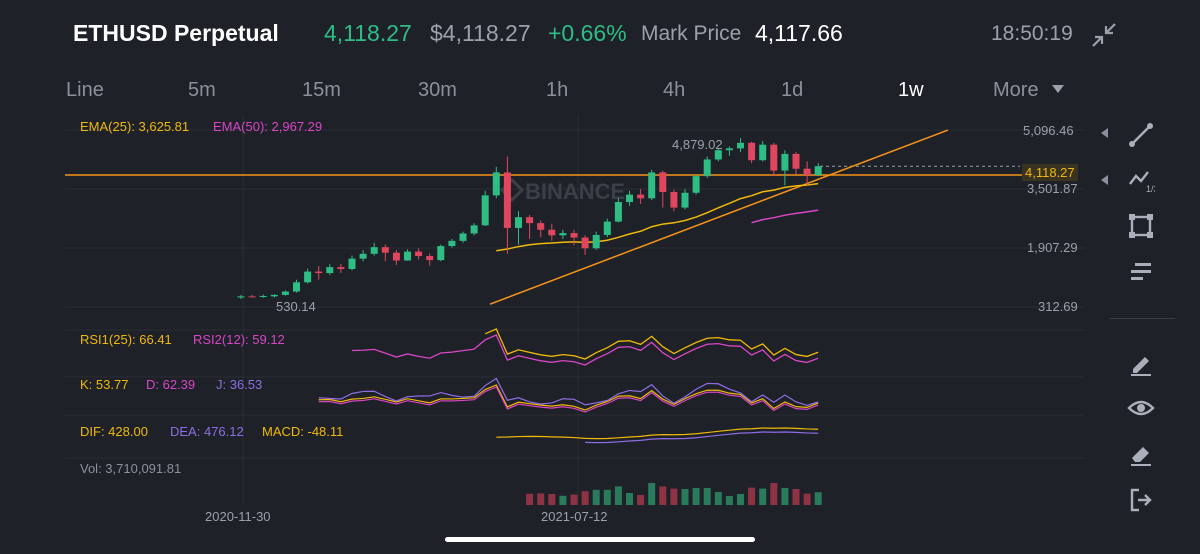 Image resolution: width=1200 pixels, height=554 pixels. What do you see at coordinates (697, 144) in the screenshot?
I see `high-price-annotation: 4,879.02` at bounding box center [697, 144].